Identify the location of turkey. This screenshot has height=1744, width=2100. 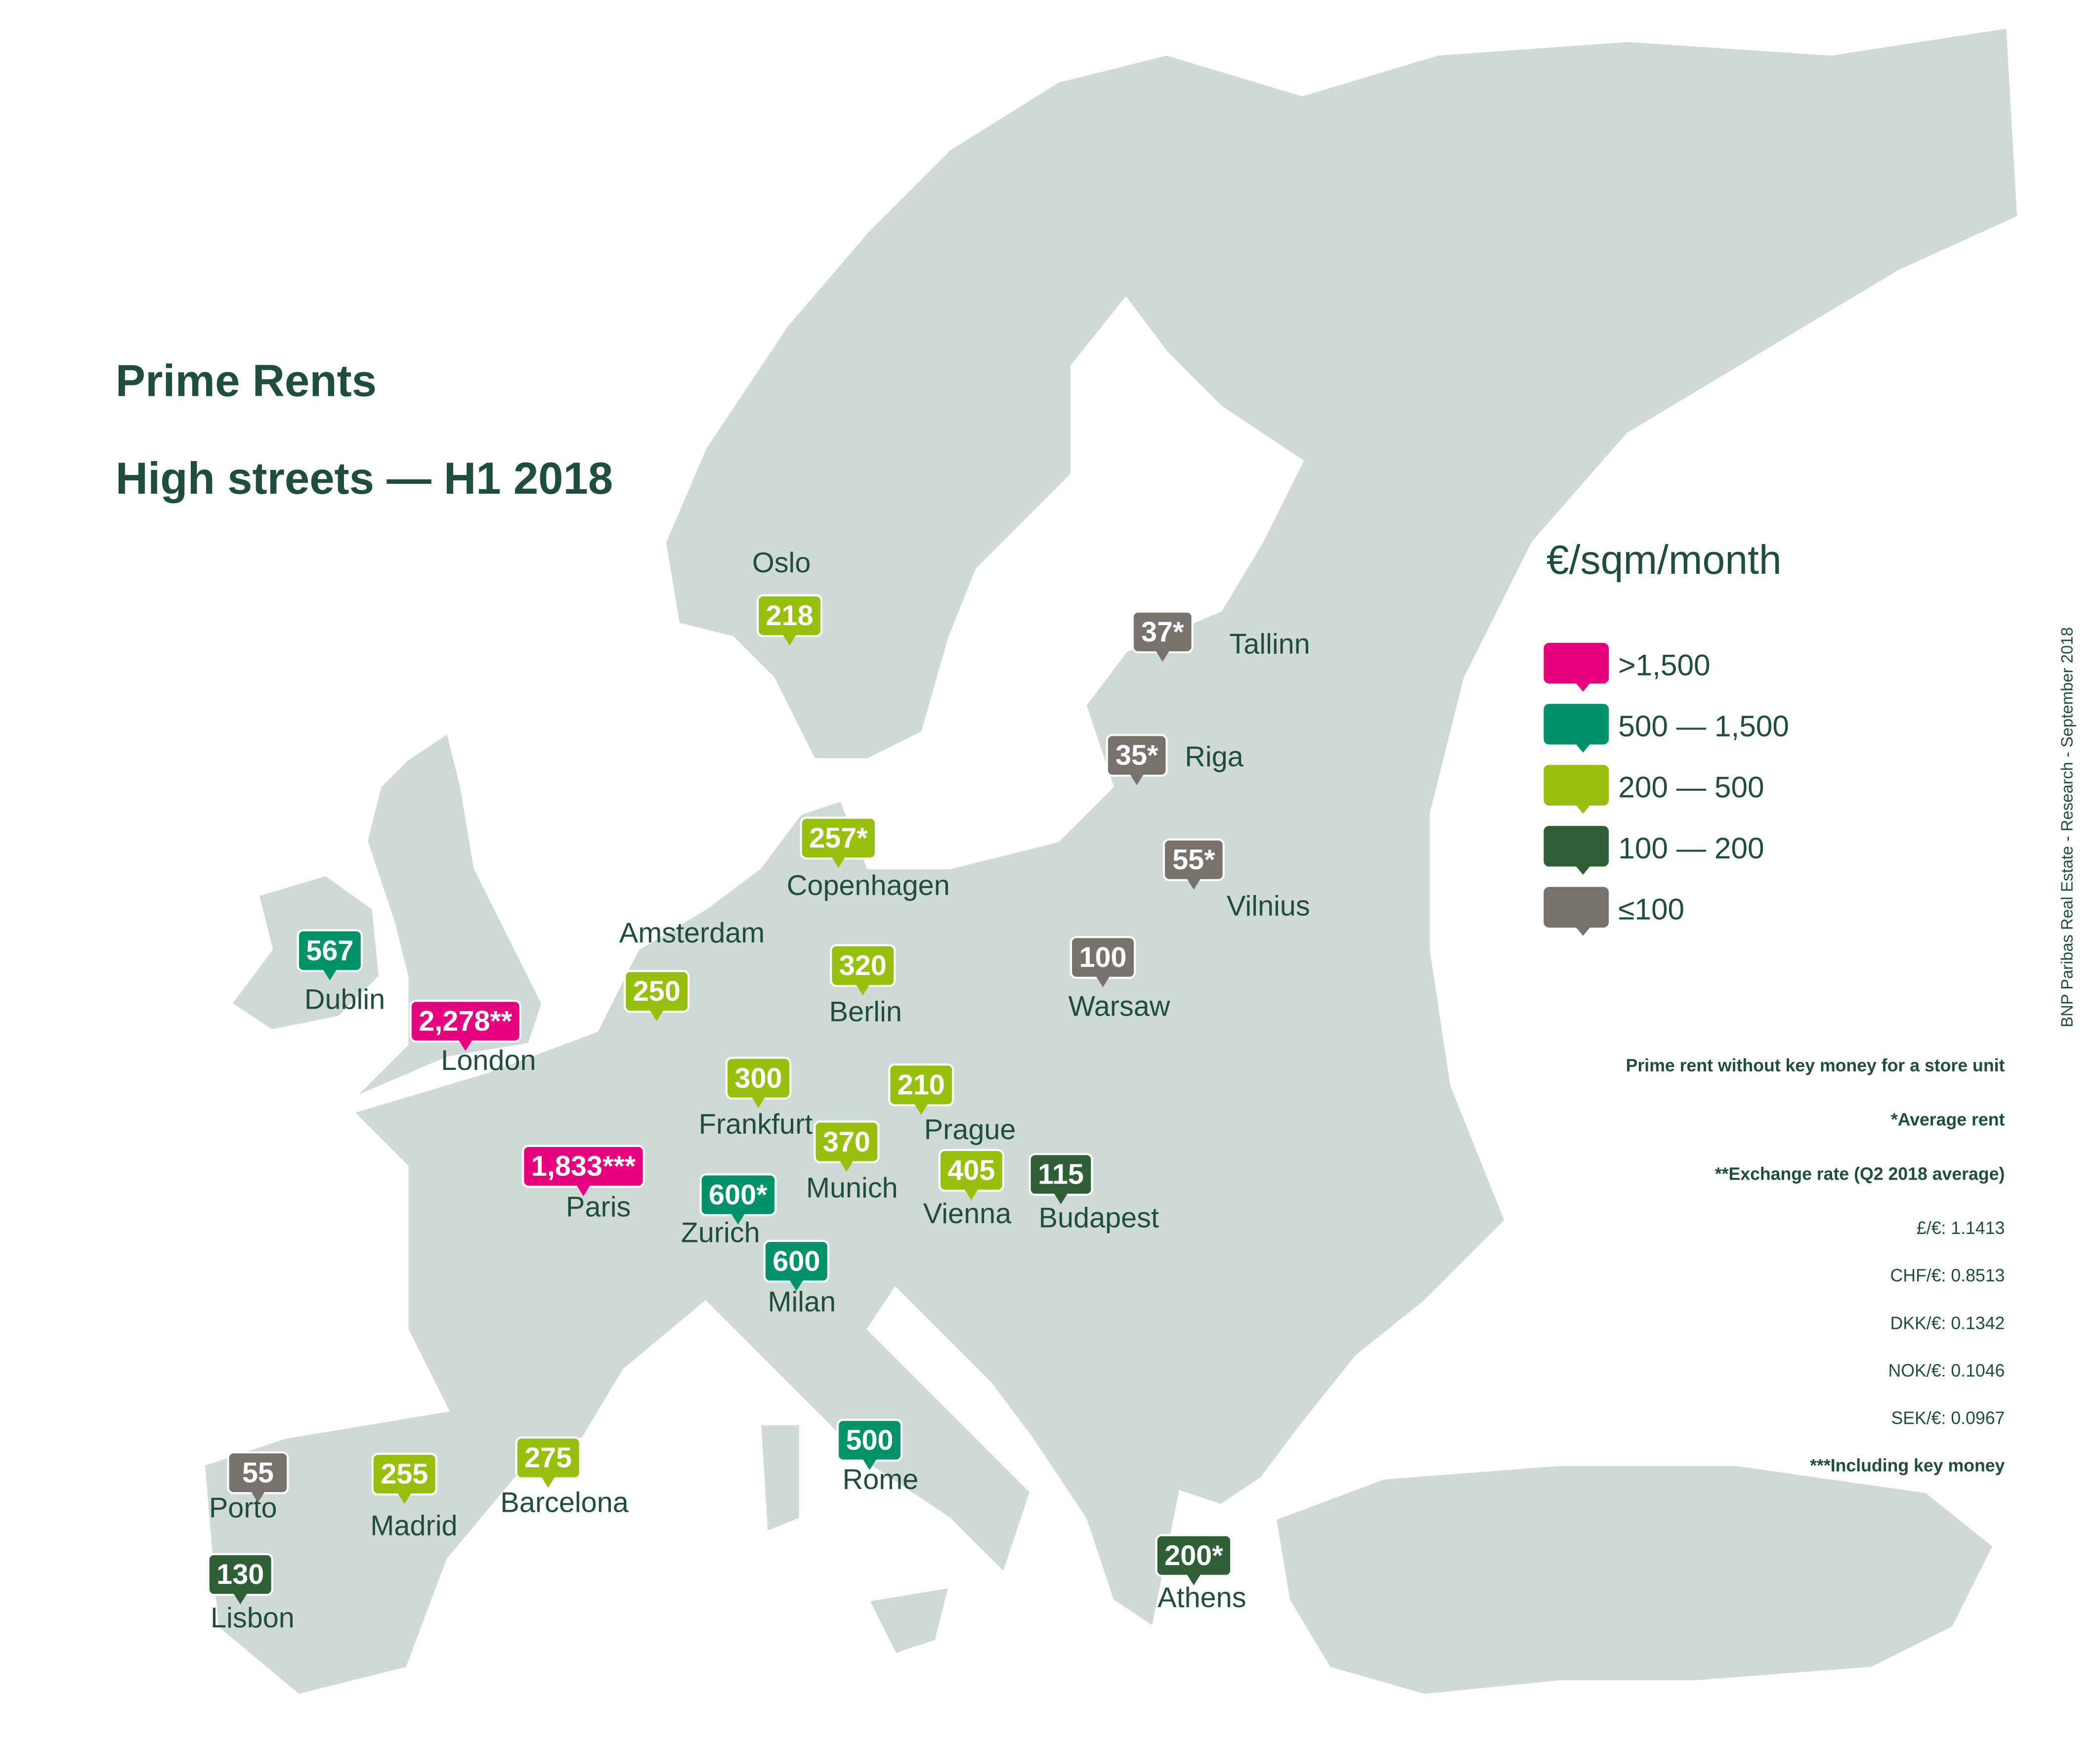
(1634, 1580).